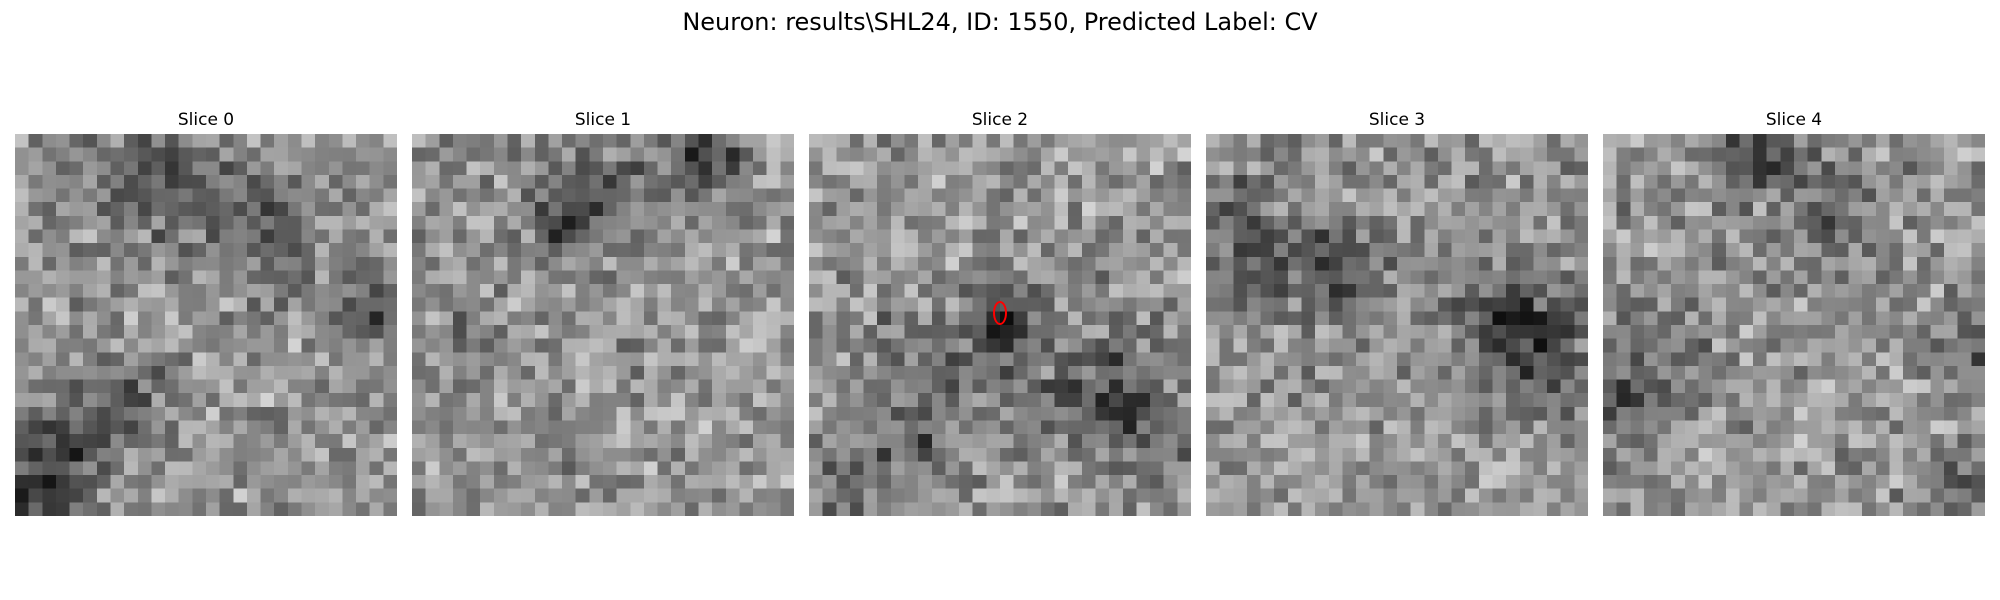 Image resolution: width=2000 pixels, height=600 pixels. I want to click on slice-panel-1: Slice 1, so click(603, 312).